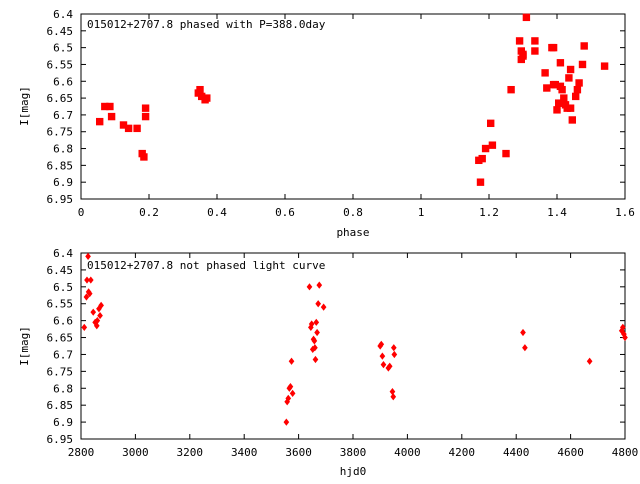 This screenshot has height=484, width=640. I want to click on y-tick-label: 6.45, so click(60, 270).